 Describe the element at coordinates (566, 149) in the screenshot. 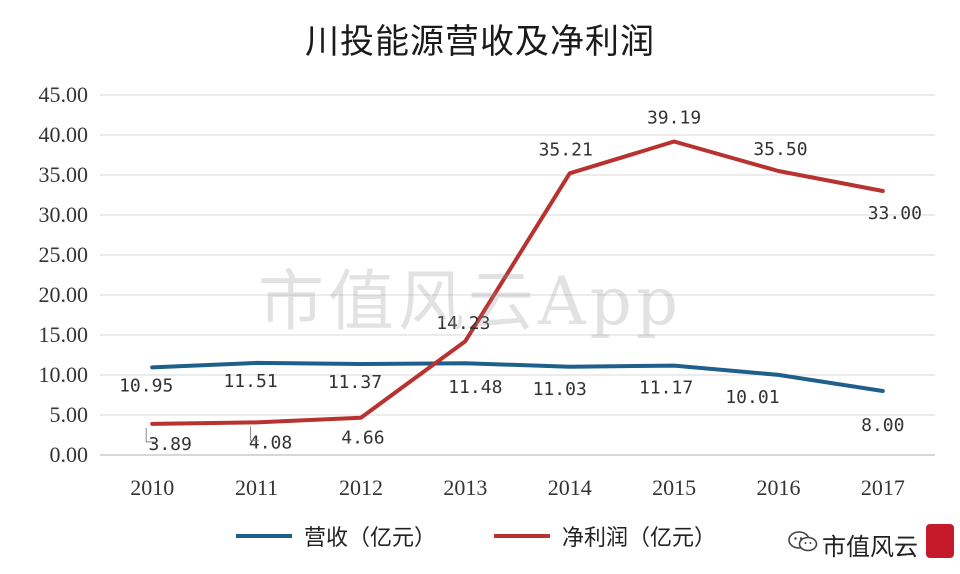

I see `data-label-profit: 35.21` at that location.